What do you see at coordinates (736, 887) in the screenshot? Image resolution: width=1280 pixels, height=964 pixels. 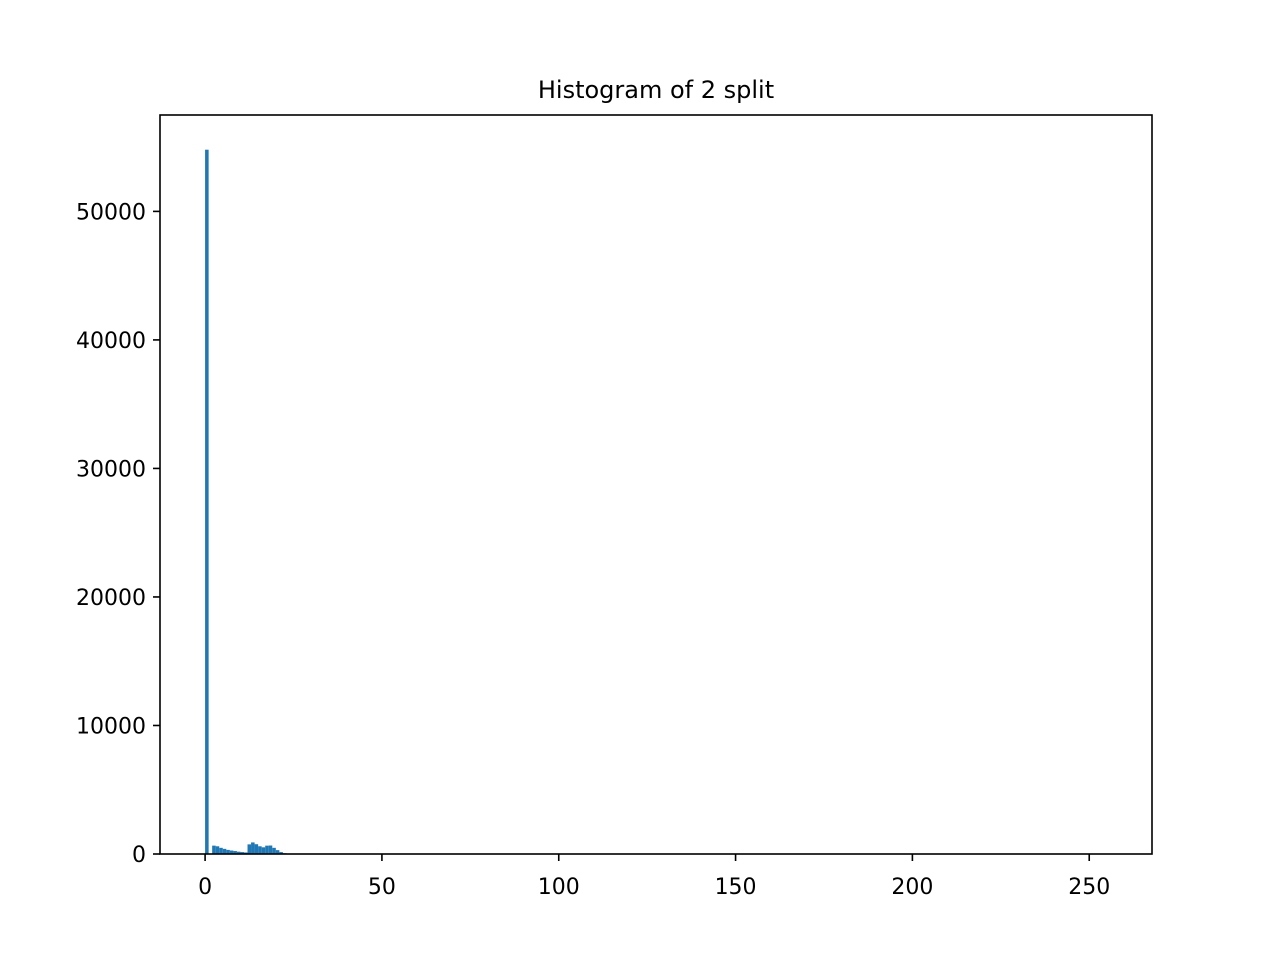 I see `x-tick-label: 150` at bounding box center [736, 887].